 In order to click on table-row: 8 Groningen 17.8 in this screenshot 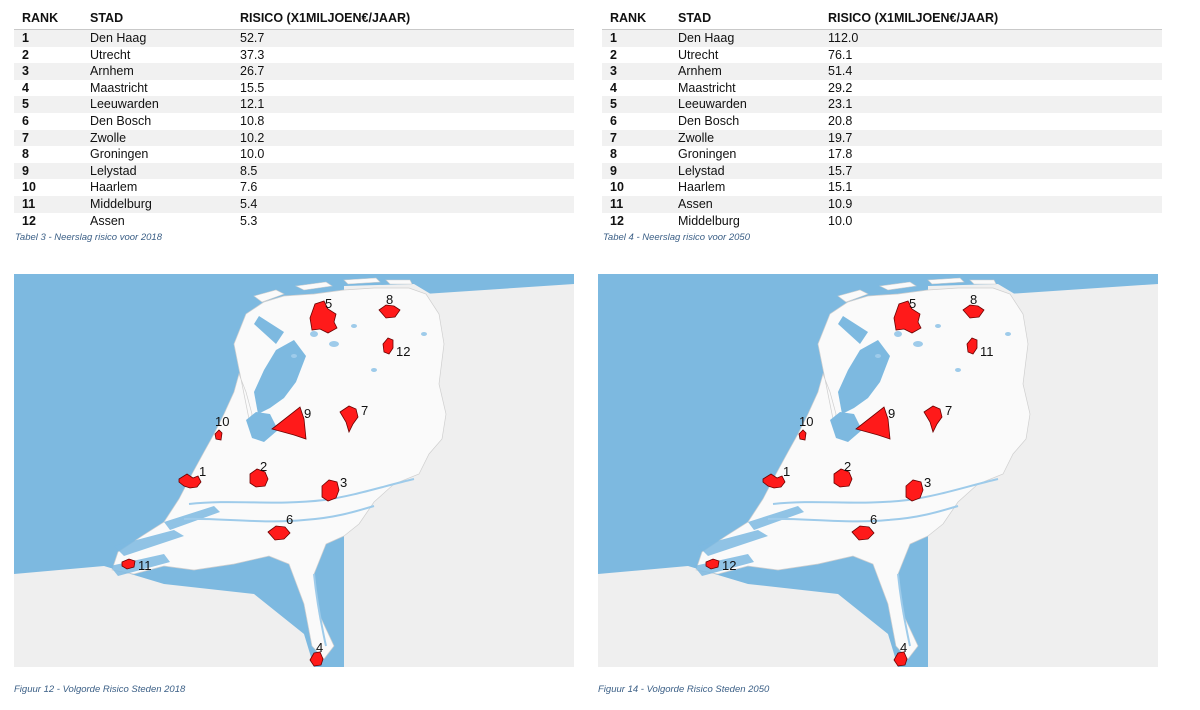, I will do `click(882, 154)`.